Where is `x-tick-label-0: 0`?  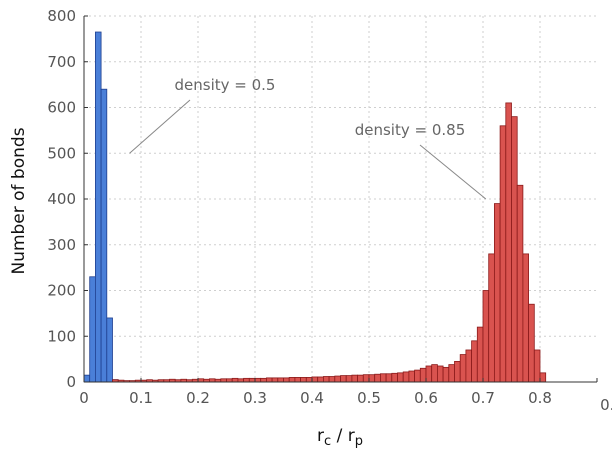 x-tick-label-0: 0 is located at coordinates (84, 398).